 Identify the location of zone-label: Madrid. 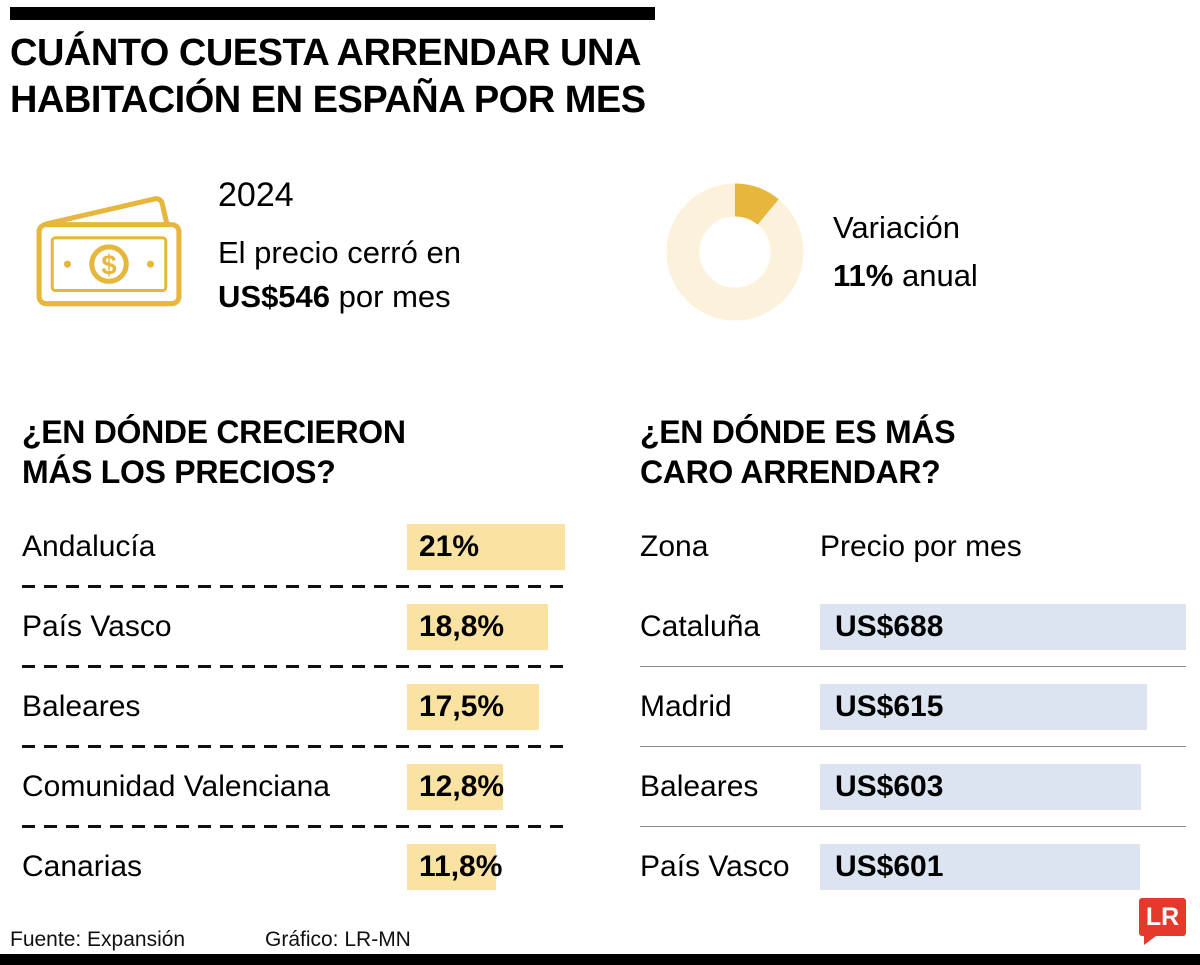
(686, 706).